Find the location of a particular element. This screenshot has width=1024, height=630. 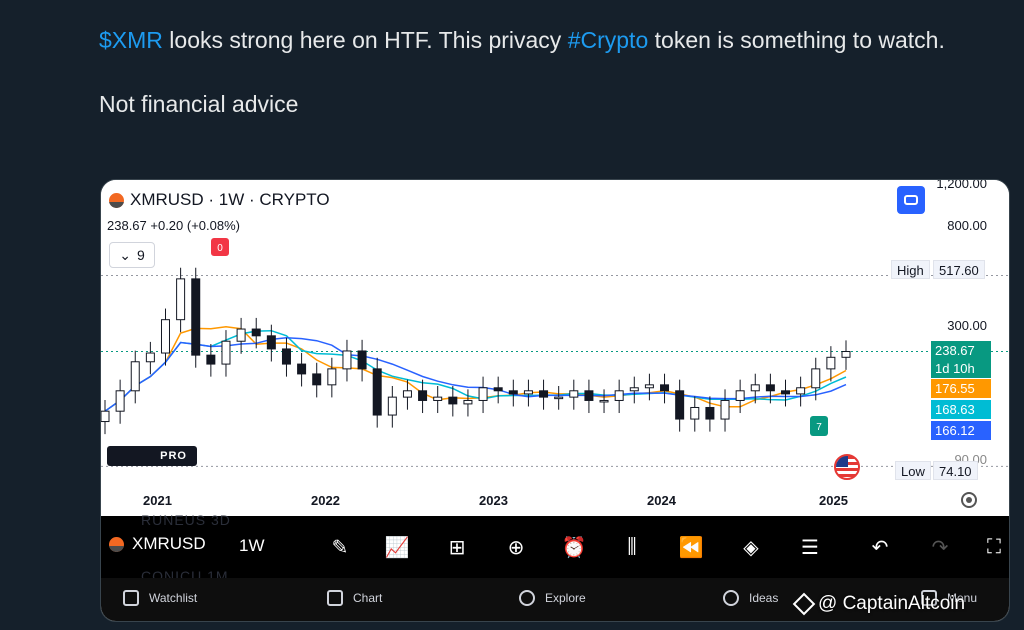

nav-menu: Menu is located at coordinates (949, 598).